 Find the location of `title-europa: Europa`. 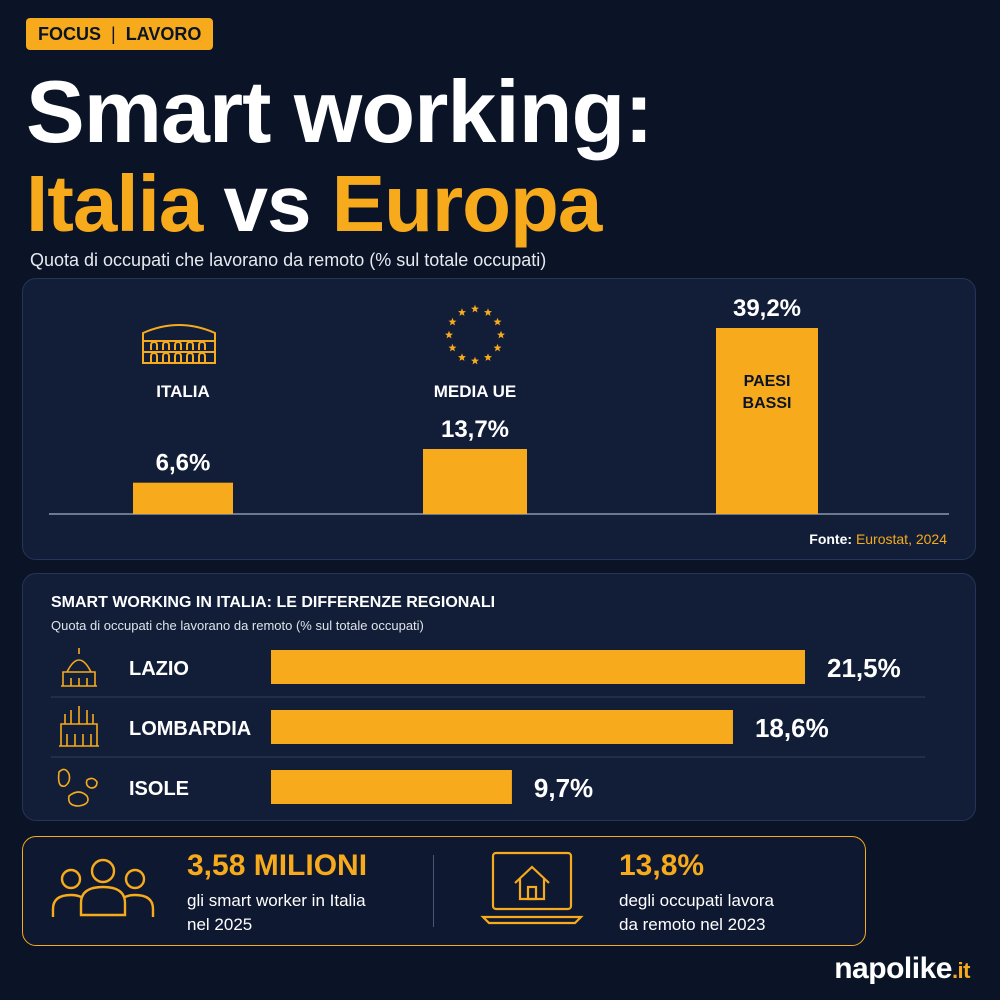

title-europa: Europa is located at coordinates (467, 203).